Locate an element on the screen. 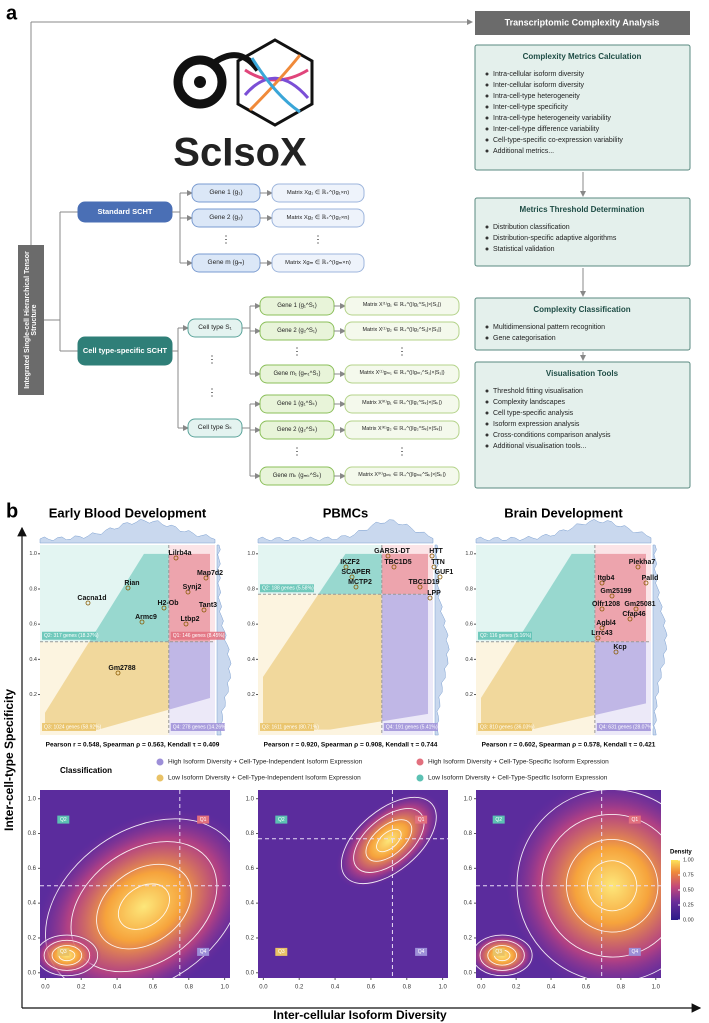  logo-ring is located at coordinates (200, 82).